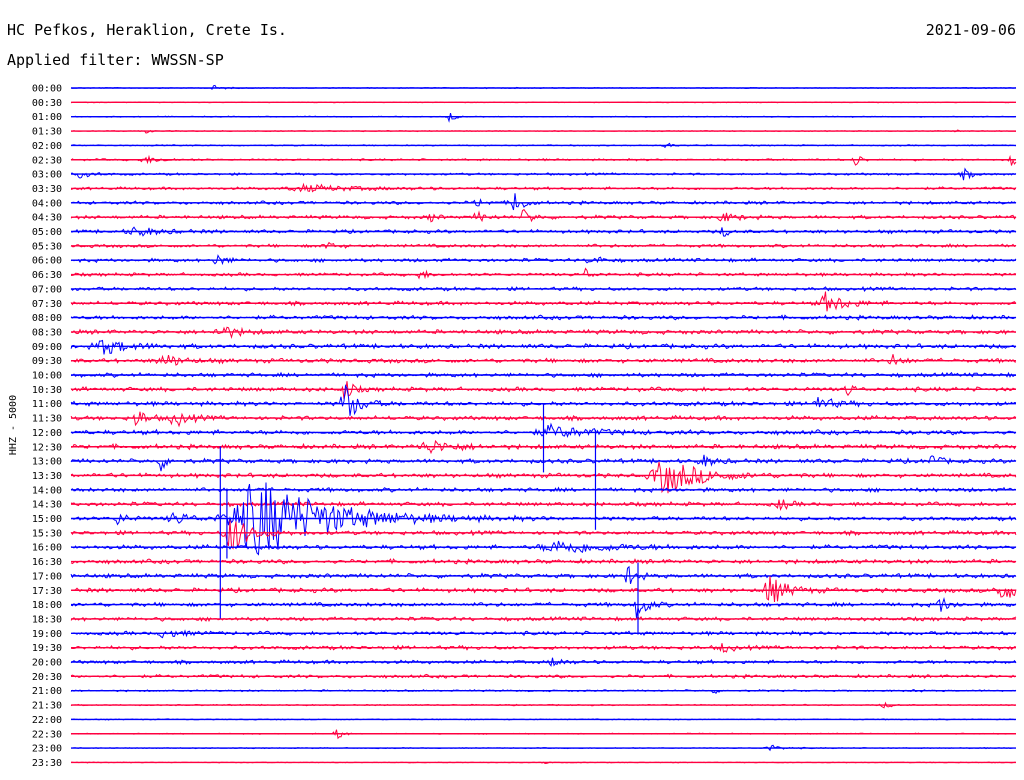 The width and height of the screenshot is (1024, 780). What do you see at coordinates (47, 562) in the screenshot?
I see `tick-label: 16:30` at bounding box center [47, 562].